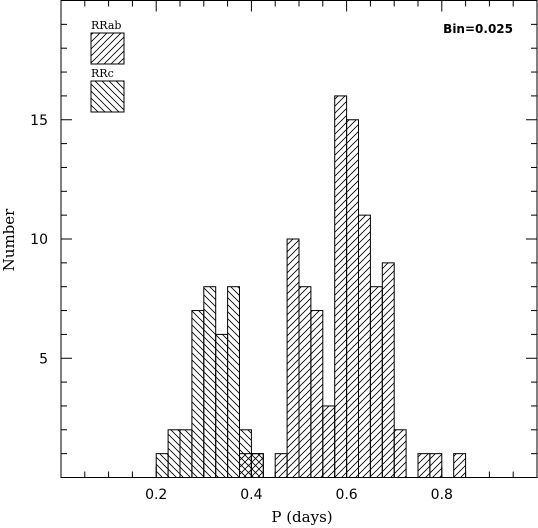 This screenshot has height=528, width=538. Describe the element at coordinates (106, 25) in the screenshot. I see `legend-label-rrab: RRab` at that location.